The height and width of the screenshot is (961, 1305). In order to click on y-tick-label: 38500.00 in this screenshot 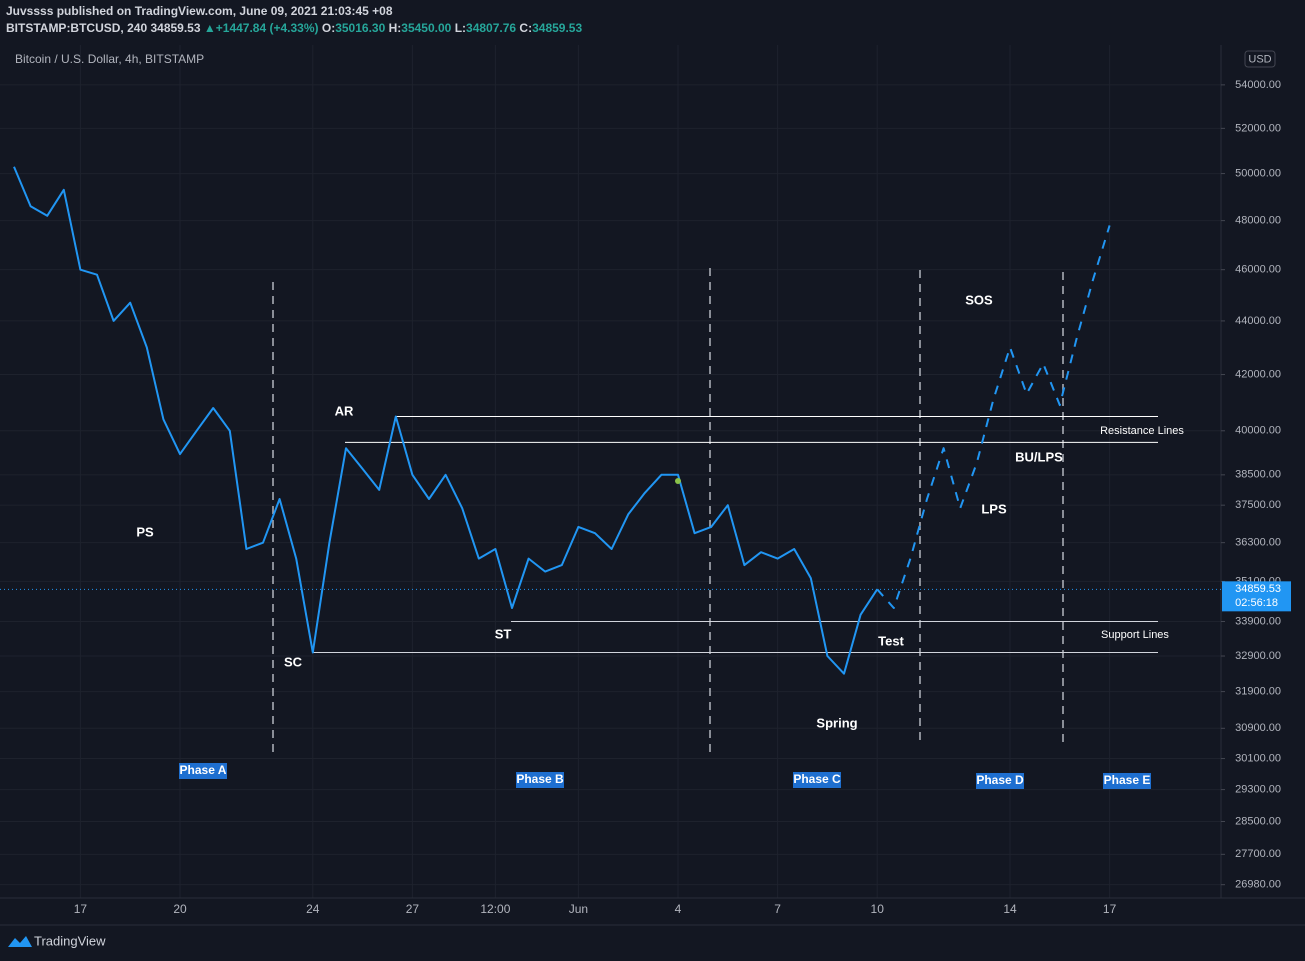, I will do `click(1258, 475)`.